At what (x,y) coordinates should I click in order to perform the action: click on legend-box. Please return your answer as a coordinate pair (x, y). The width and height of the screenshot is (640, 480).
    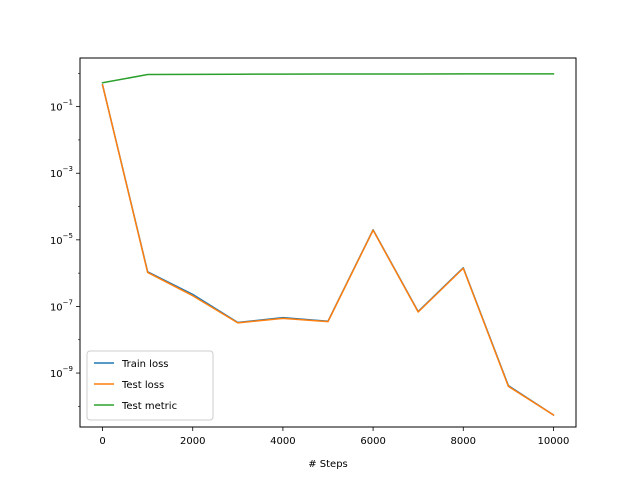
    Looking at the image, I should click on (150, 385).